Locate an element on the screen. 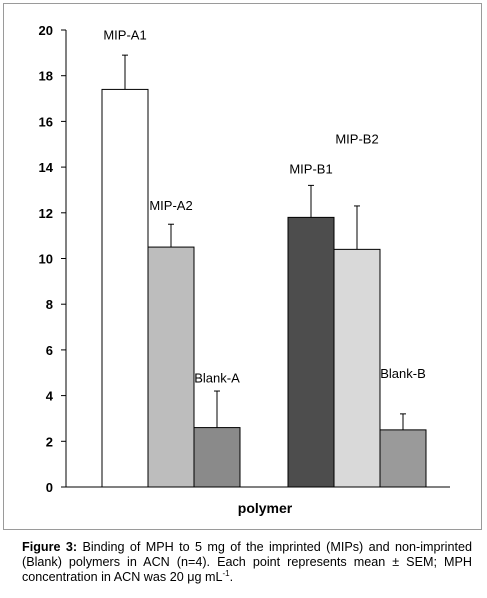 The width and height of the screenshot is (487, 598). bar-label: MIP-B1 is located at coordinates (310, 168).